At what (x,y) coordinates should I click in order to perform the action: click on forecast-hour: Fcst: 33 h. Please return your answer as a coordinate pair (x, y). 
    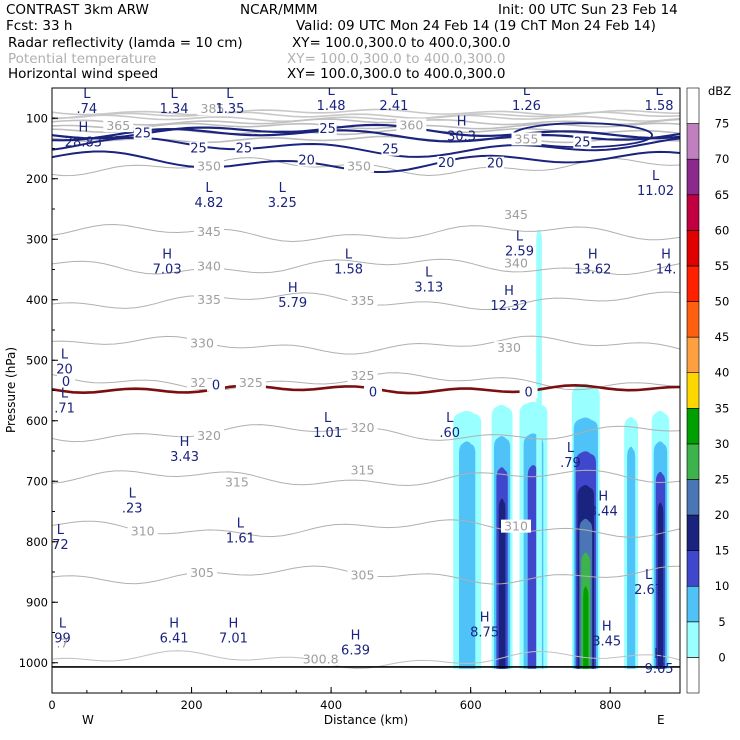
    Looking at the image, I should click on (39, 26).